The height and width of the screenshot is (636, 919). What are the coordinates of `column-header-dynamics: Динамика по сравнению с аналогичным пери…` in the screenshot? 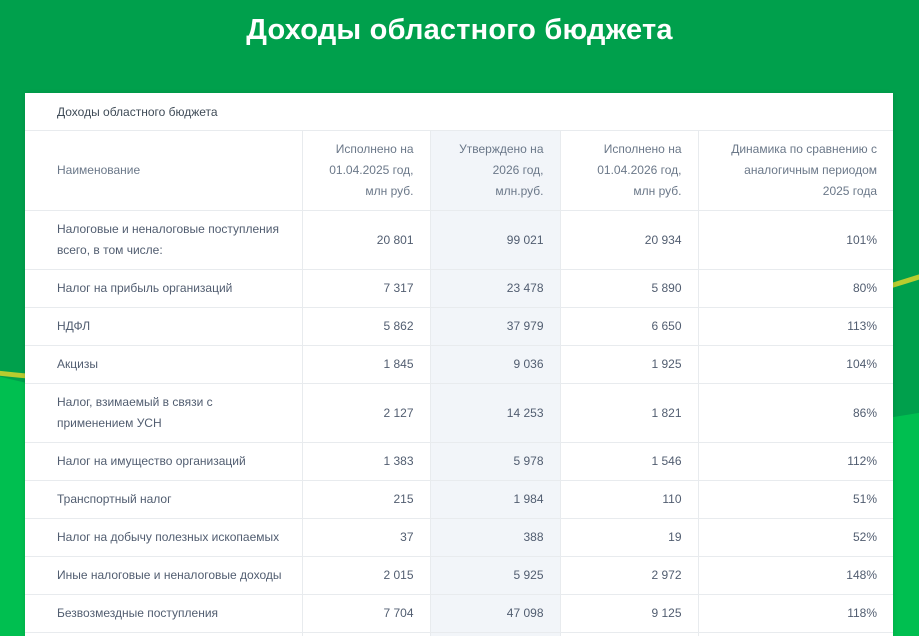 It's located at (795, 171).